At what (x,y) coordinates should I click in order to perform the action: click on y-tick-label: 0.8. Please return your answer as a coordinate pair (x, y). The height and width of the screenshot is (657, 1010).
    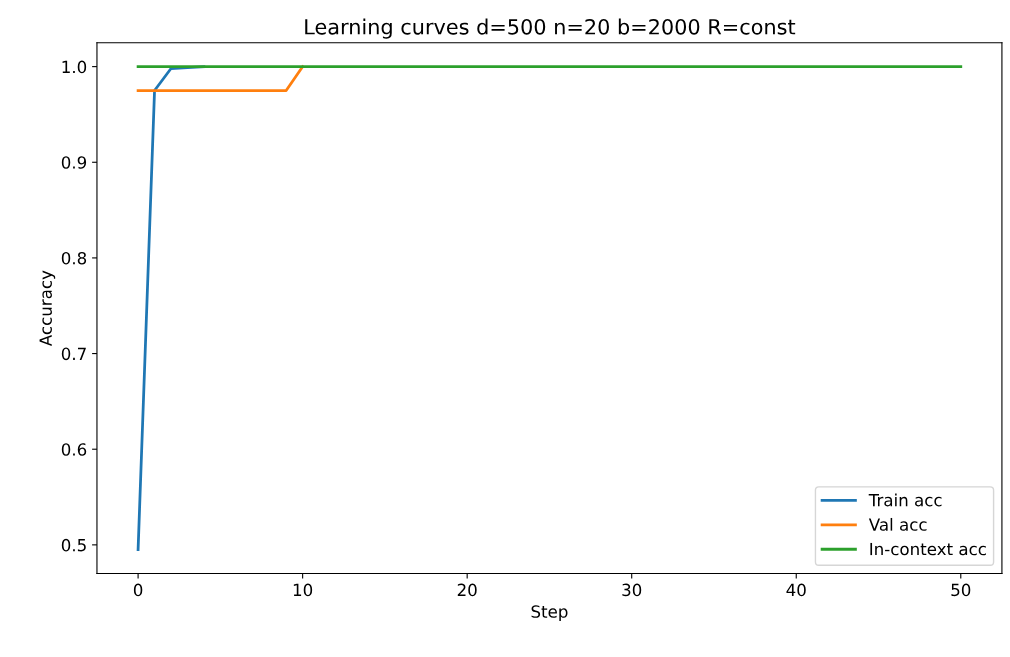
    Looking at the image, I should click on (74, 258).